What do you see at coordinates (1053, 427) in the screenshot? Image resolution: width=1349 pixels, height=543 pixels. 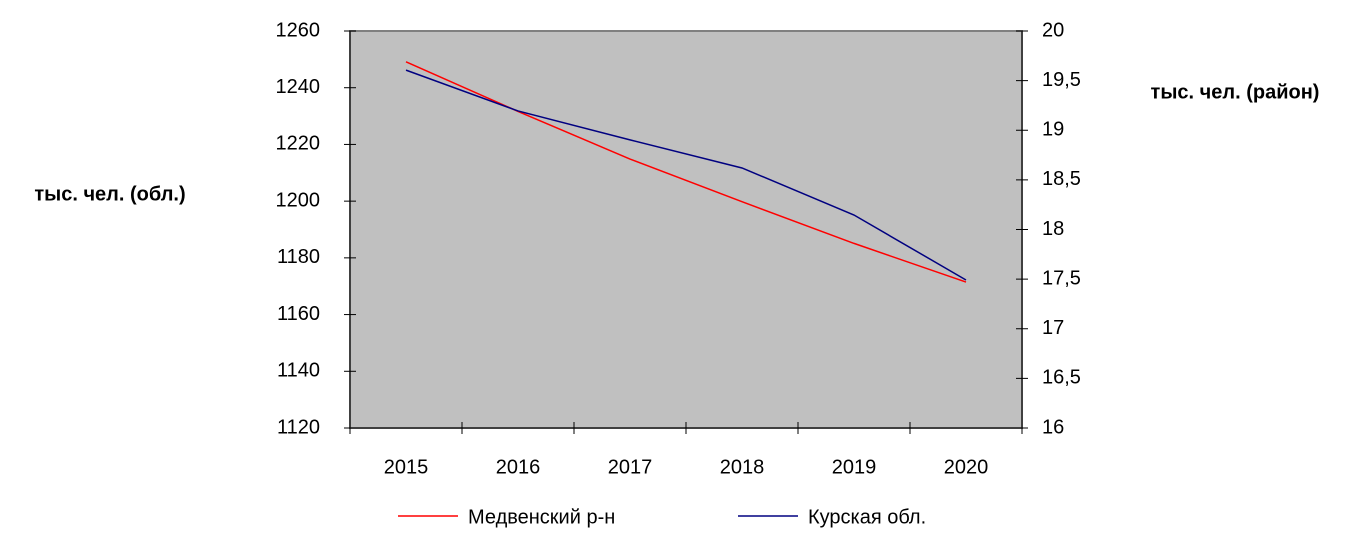 I see `tick-label: 16` at bounding box center [1053, 427].